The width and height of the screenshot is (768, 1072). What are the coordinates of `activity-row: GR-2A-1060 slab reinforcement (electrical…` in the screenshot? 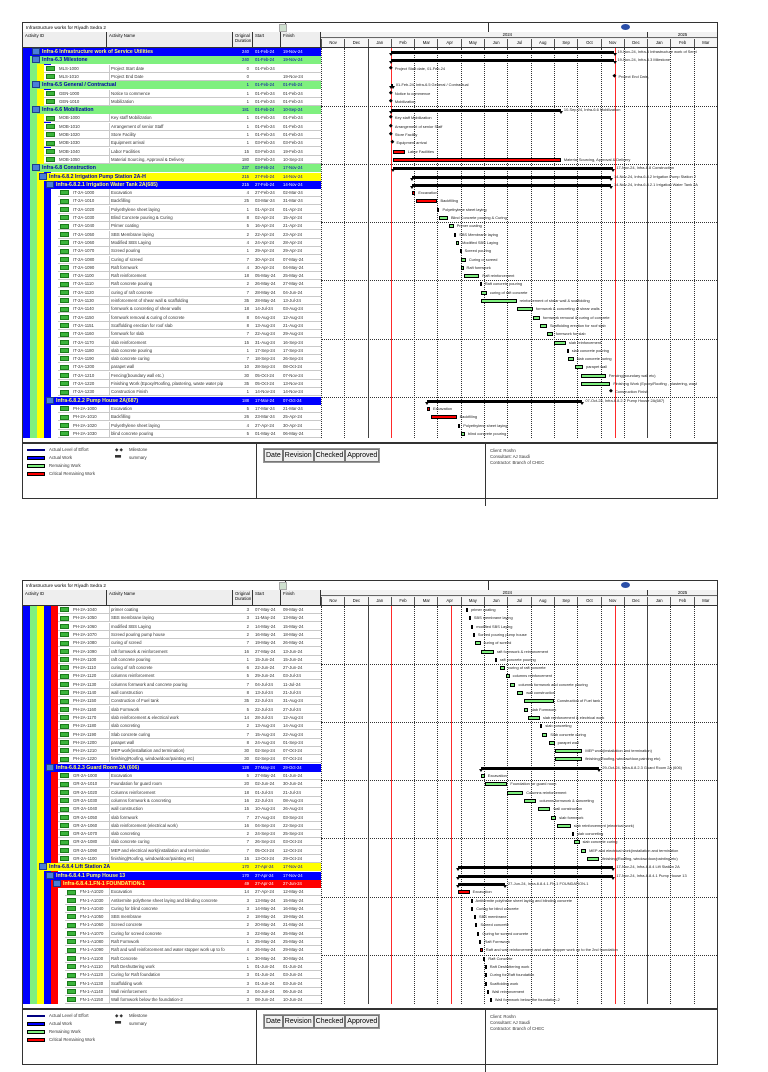 It's located at (189, 825).